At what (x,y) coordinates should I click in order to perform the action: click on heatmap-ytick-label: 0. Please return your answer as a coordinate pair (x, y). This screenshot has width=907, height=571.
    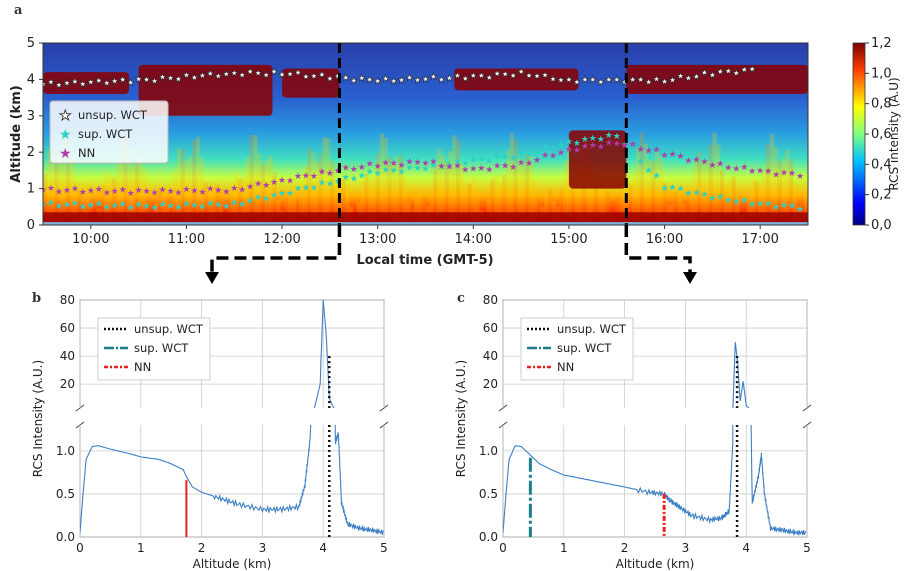
    Looking at the image, I should click on (31, 225).